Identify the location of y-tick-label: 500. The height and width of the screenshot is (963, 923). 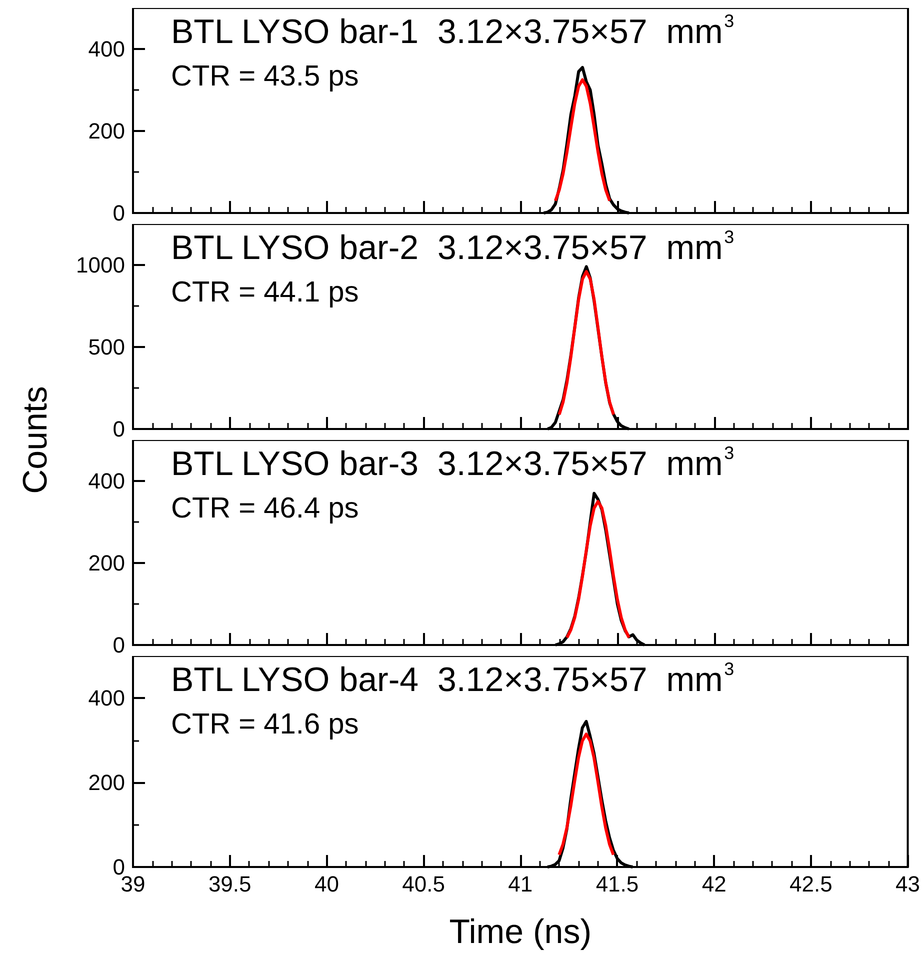
(106, 347).